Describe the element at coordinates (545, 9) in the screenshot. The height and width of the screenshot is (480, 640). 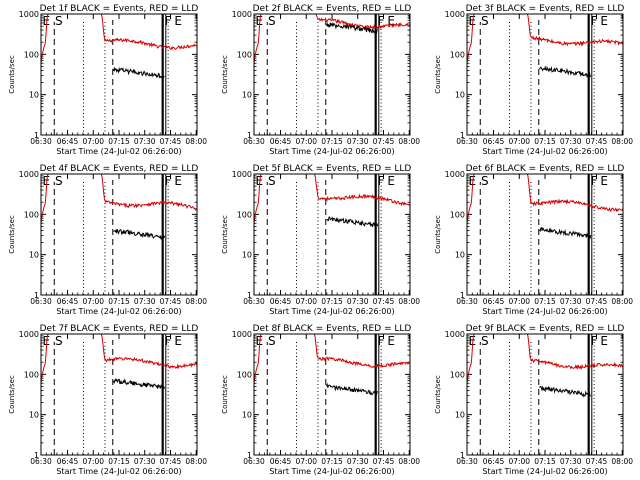
I see `panel-title: Det 3f BLACK = Events, RED = LLD` at that location.